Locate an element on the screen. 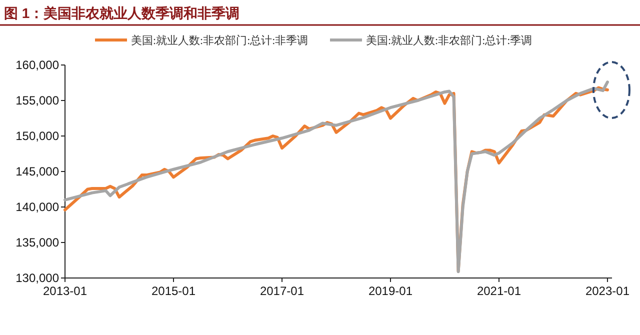  x-tick-label: 2021-01 is located at coordinates (499, 291).